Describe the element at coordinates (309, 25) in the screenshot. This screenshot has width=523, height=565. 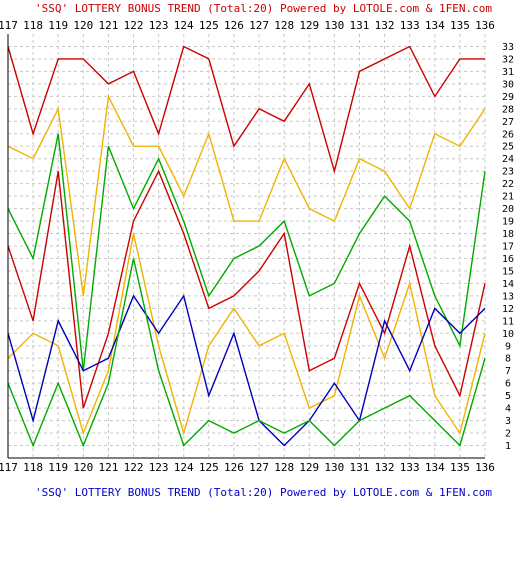
I see `x-tick-label-top: 129` at that location.